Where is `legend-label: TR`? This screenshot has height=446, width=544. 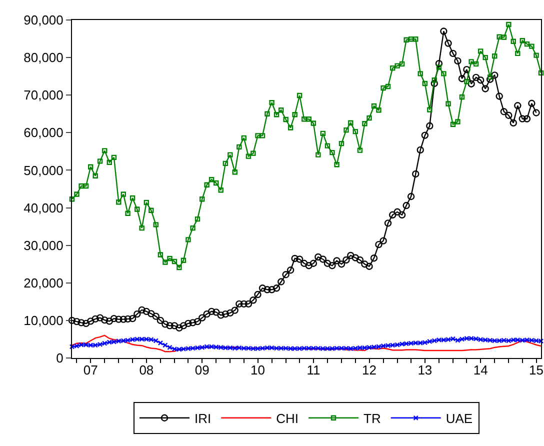
legend-label: TR is located at coordinates (372, 418).